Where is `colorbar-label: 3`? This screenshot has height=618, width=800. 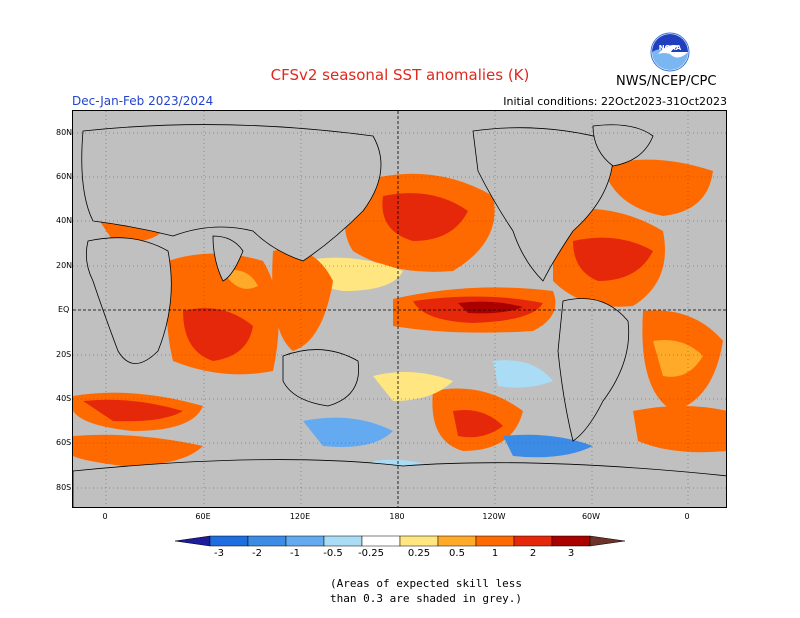
colorbar-label: 3 is located at coordinates (571, 553).